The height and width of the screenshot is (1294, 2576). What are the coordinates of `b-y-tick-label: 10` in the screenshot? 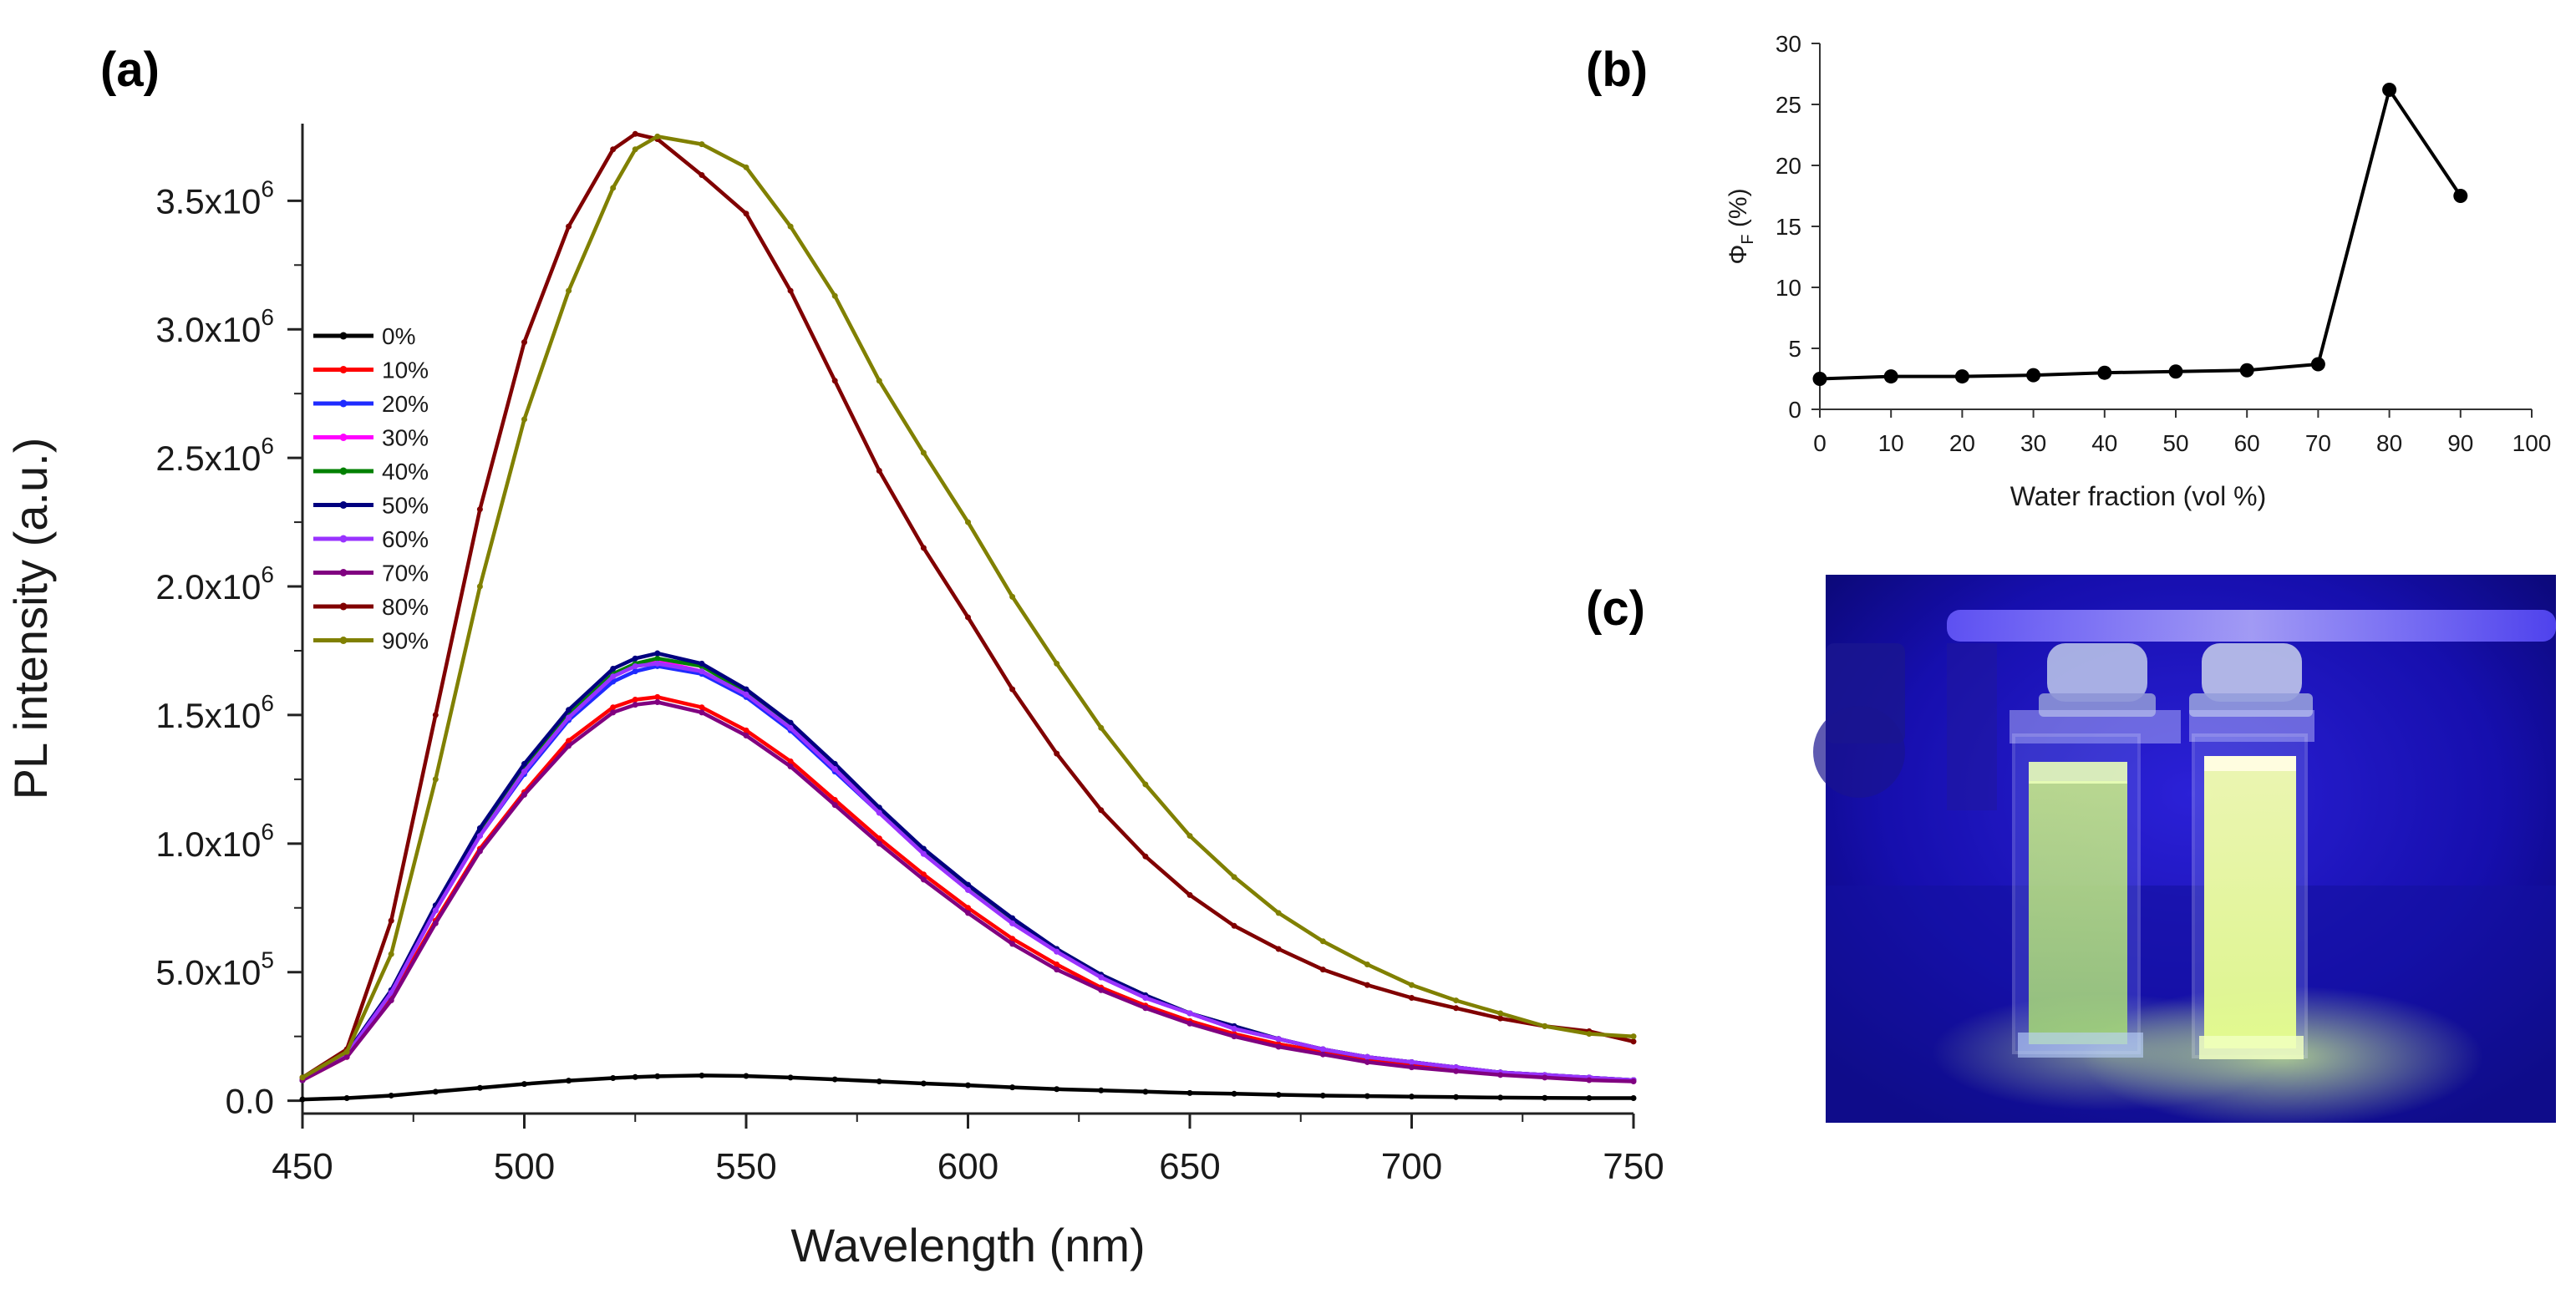 It's located at (1788, 288).